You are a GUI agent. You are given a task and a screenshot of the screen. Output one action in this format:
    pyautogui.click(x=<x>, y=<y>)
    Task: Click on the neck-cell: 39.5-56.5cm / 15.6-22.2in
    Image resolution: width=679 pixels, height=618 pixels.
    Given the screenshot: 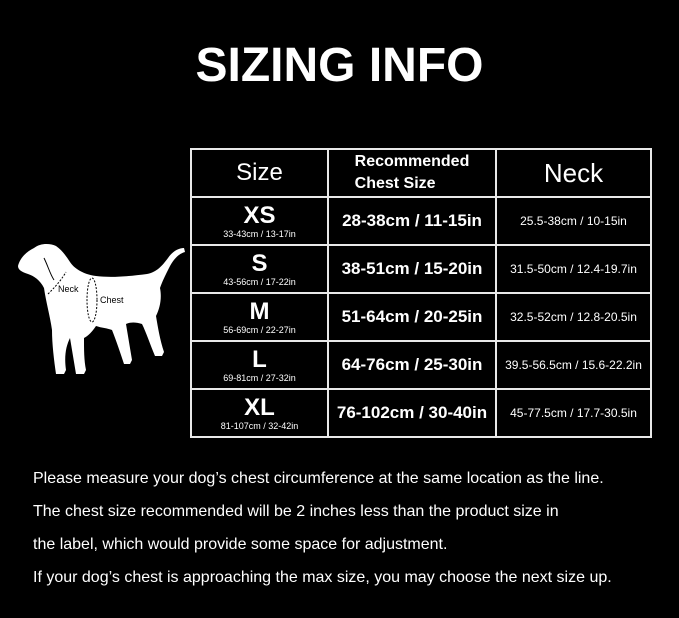 What is the action you would take?
    pyautogui.click(x=573, y=365)
    